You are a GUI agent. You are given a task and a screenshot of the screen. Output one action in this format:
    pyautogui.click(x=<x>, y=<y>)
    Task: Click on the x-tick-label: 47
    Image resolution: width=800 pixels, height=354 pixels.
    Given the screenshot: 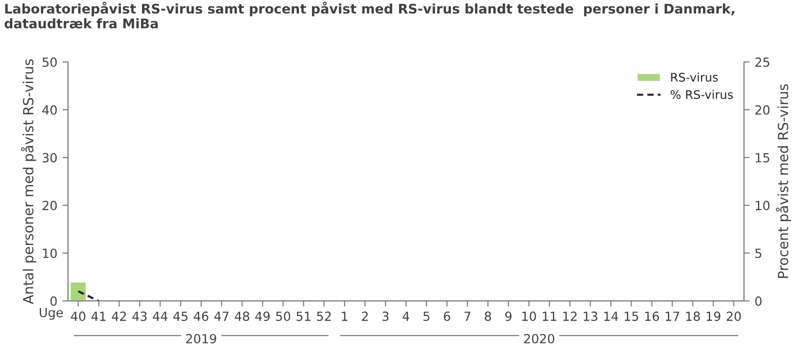 What is the action you would take?
    pyautogui.click(x=221, y=316)
    